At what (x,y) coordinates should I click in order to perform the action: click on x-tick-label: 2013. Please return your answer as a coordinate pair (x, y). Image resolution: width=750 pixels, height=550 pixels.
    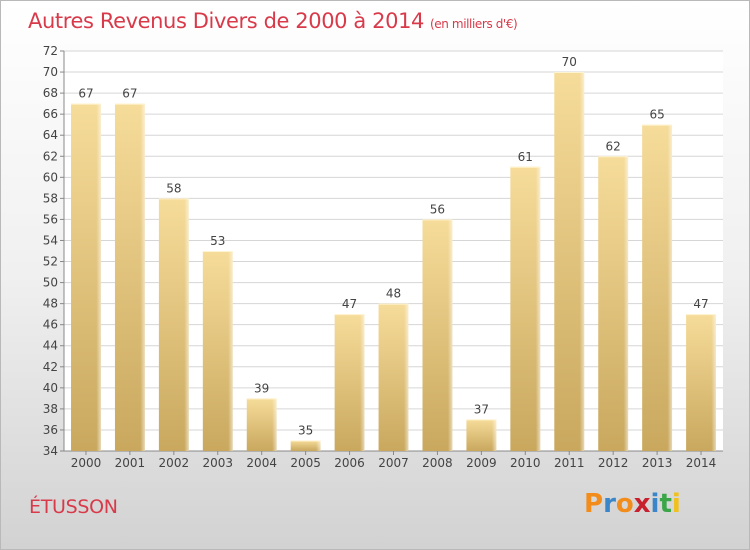
    Looking at the image, I should click on (657, 463).